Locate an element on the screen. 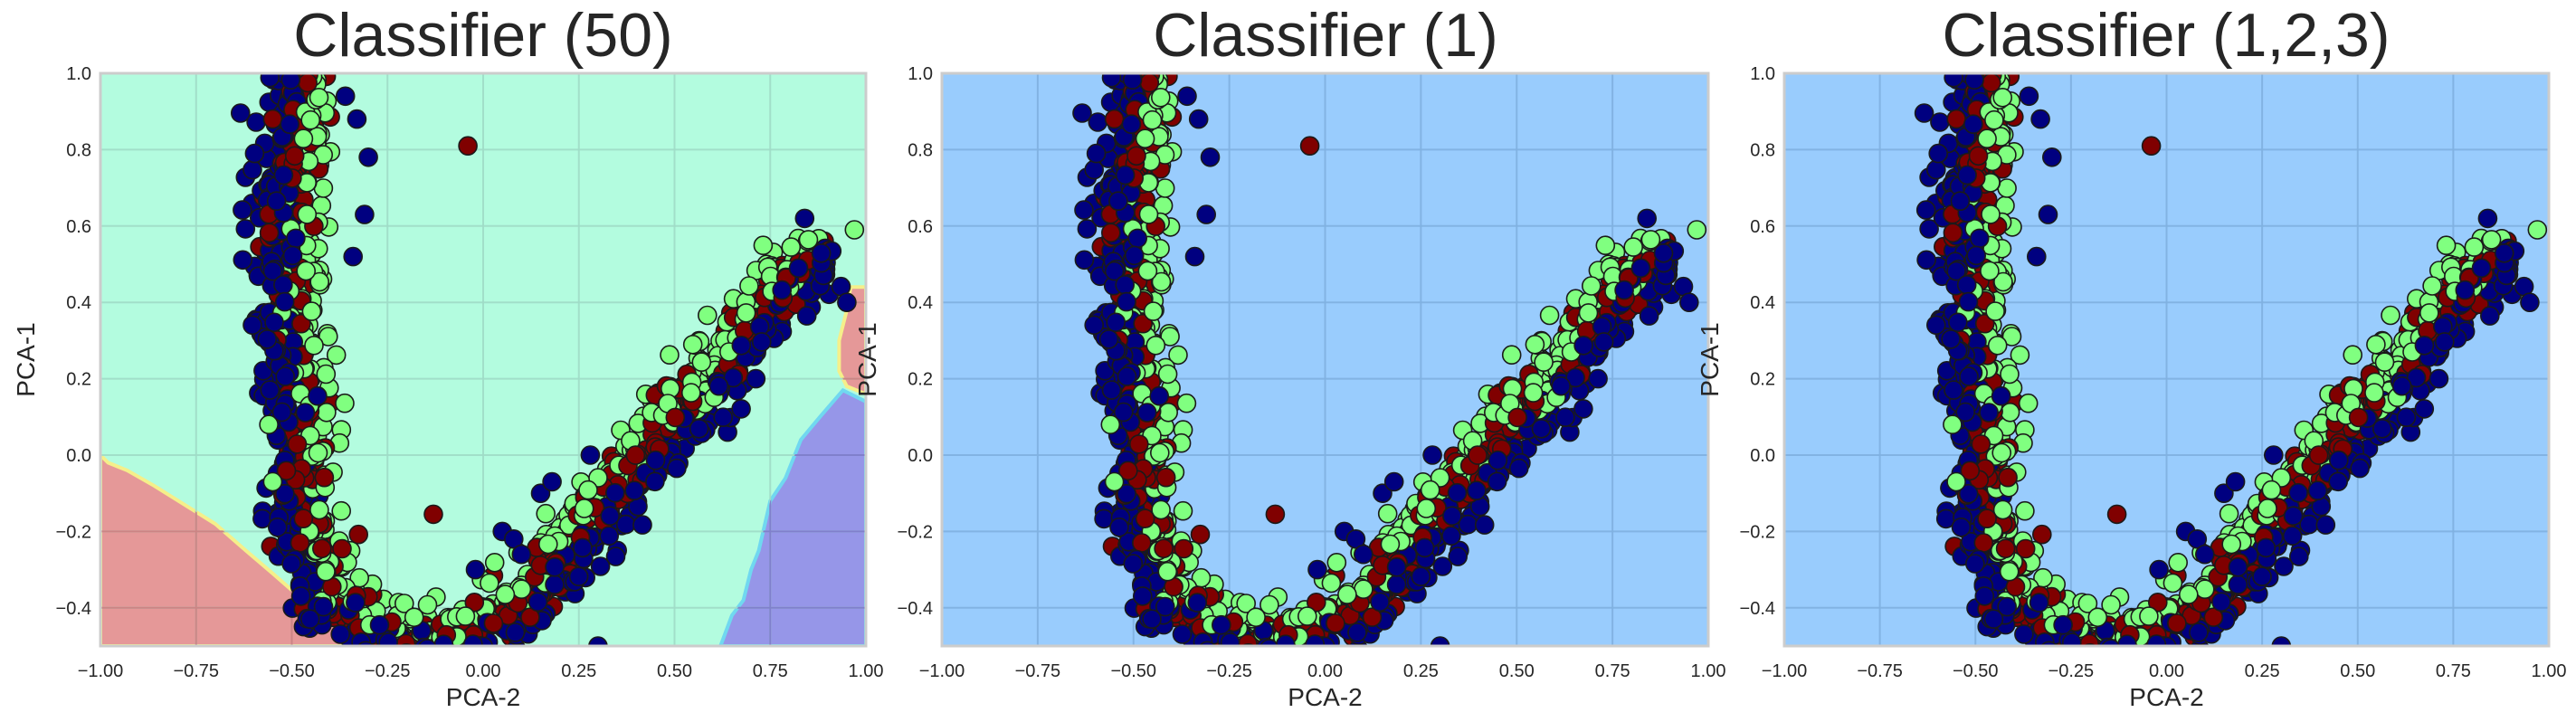 The image size is (2576, 722). chart-title: Classifier (1,2,3) is located at coordinates (2166, 36).